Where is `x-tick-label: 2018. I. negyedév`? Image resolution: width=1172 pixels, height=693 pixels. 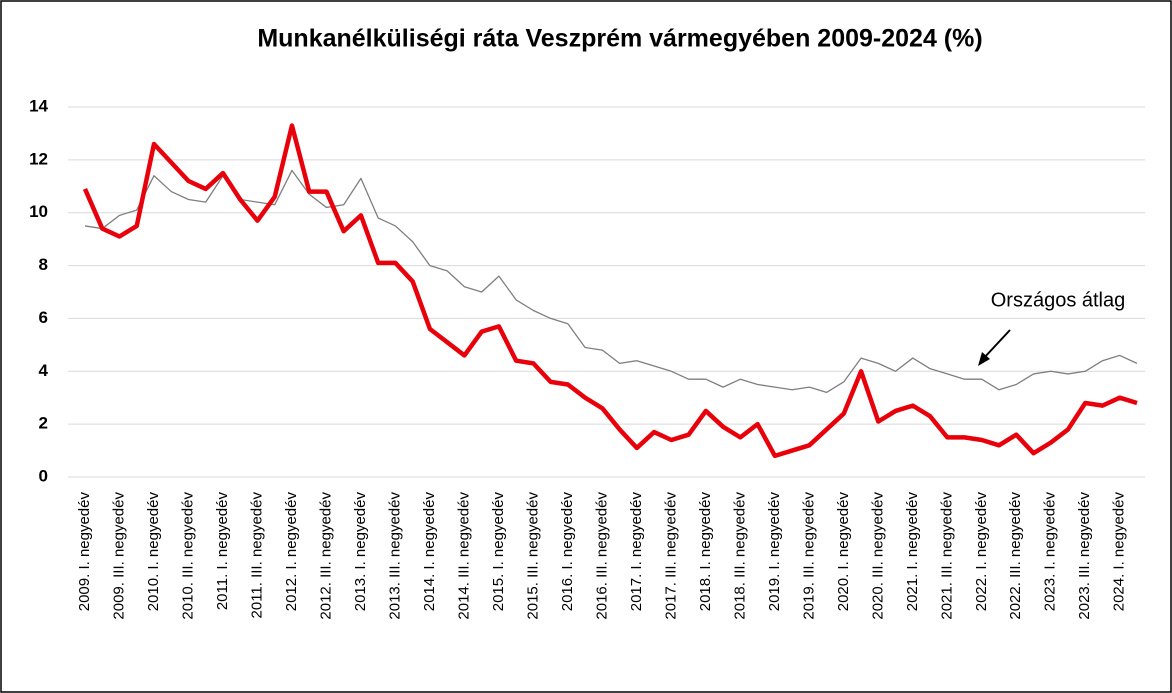
x-tick-label: 2018. I. negyedév is located at coordinates (705, 552).